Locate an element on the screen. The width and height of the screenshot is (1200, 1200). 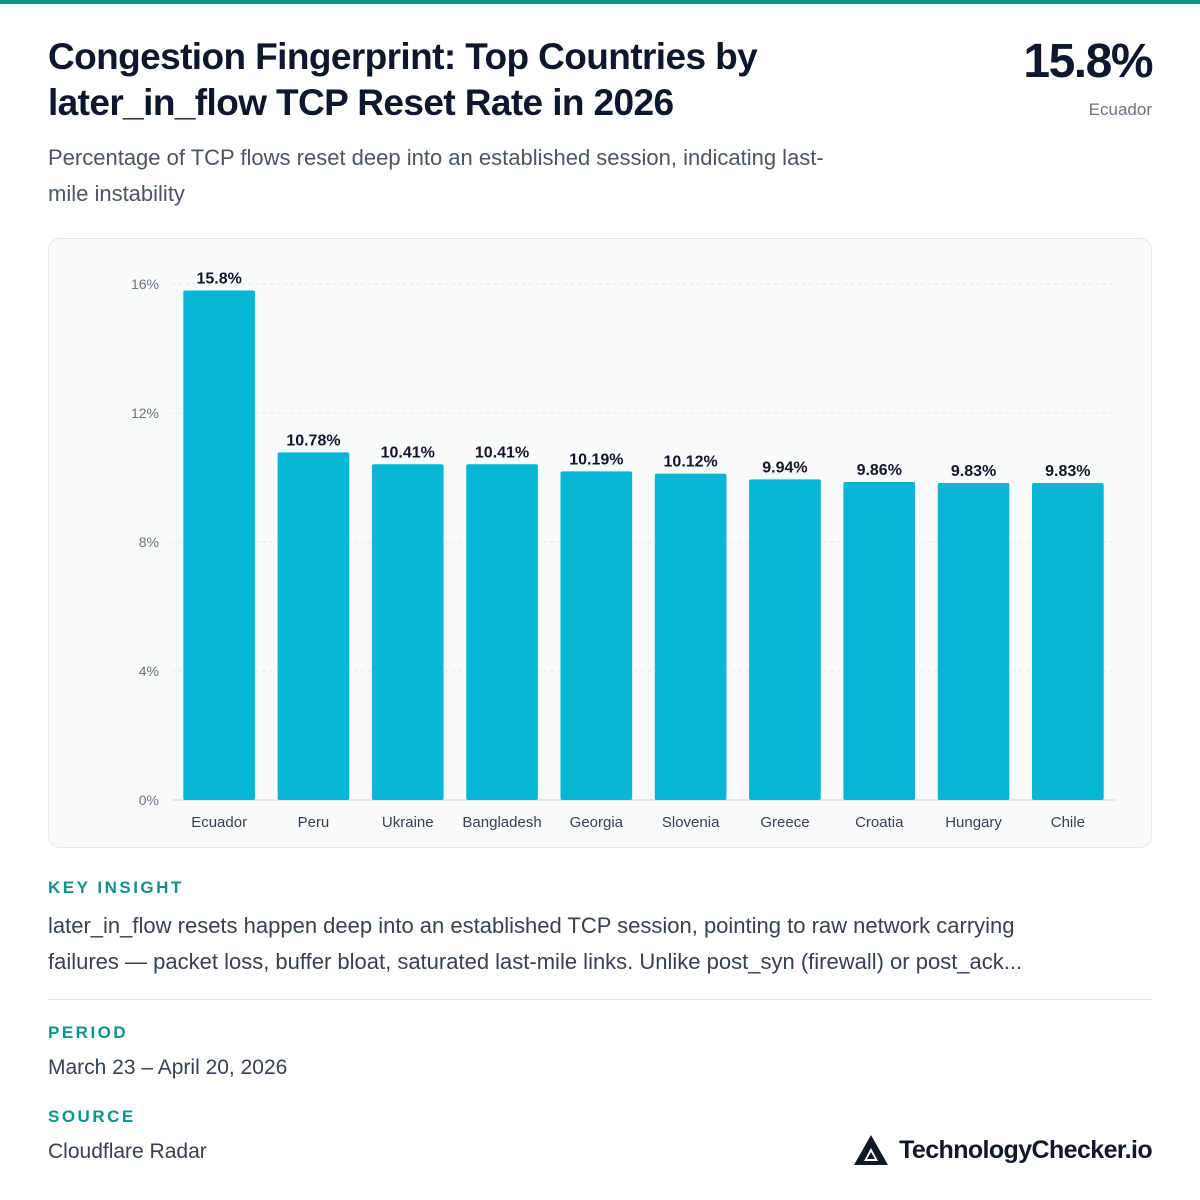
data-label: 9.94% is located at coordinates (784, 467).